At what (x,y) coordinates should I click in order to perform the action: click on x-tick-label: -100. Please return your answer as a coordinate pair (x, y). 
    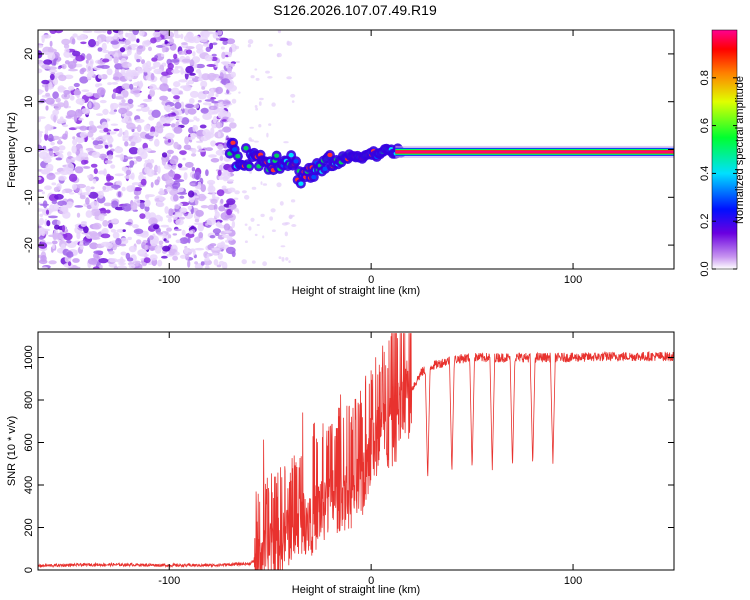
    Looking at the image, I should click on (169, 581).